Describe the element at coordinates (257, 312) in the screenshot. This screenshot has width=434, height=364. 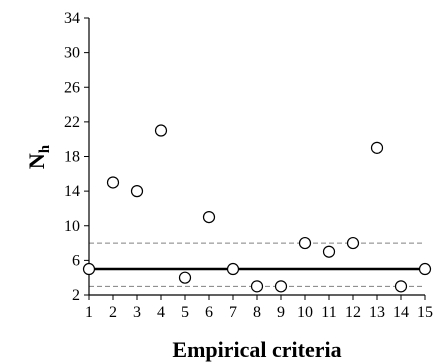
I see `x-tick-label: 8` at that location.